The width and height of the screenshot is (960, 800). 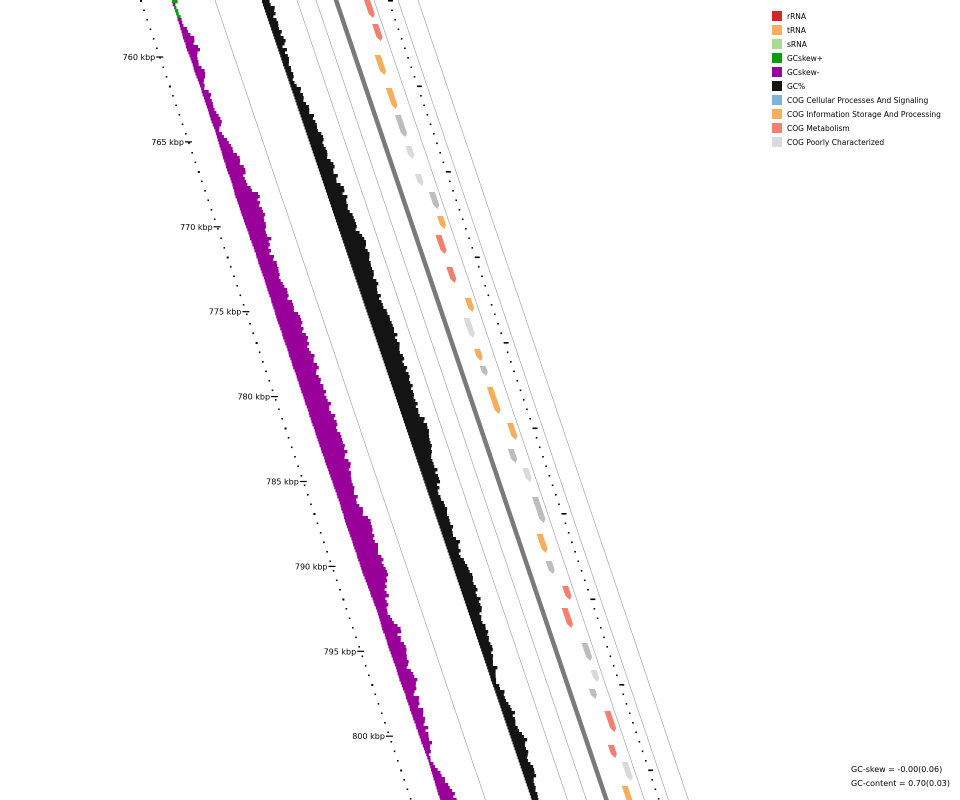 I want to click on legend-item: COG Metabolism, so click(x=865, y=128).